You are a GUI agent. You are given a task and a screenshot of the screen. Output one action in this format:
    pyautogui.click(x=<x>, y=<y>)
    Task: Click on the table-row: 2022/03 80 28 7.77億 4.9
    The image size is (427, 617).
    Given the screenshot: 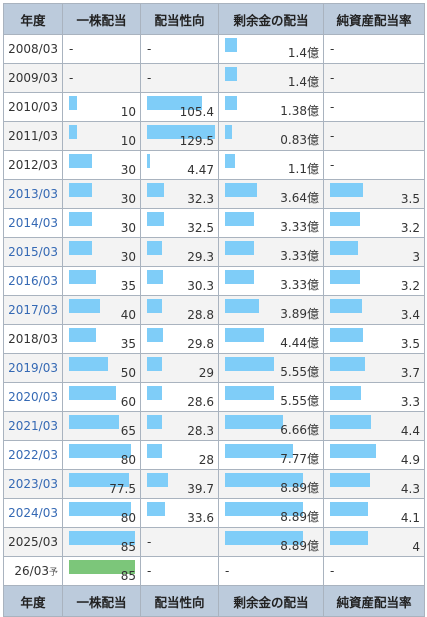 What is the action you would take?
    pyautogui.click(x=214, y=455)
    